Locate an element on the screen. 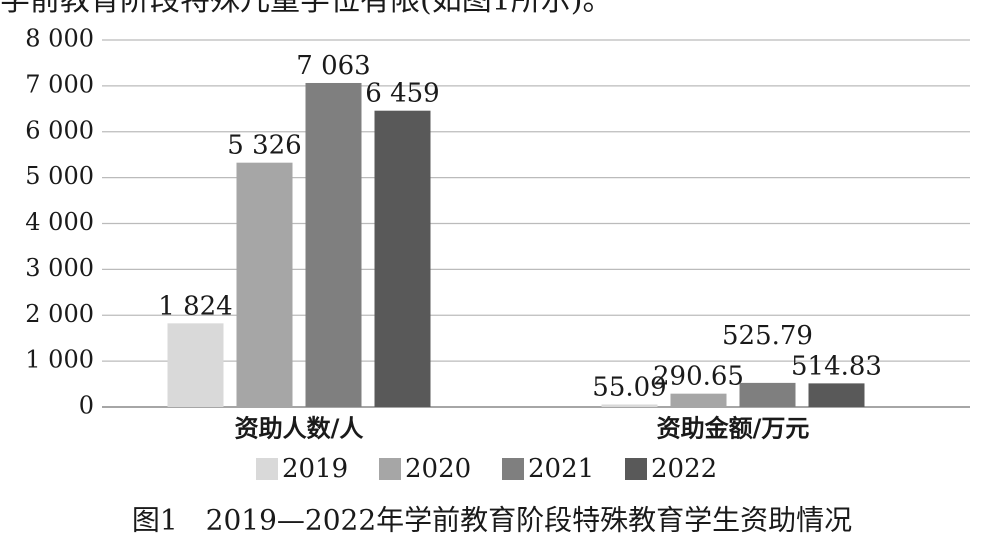 The height and width of the screenshot is (560, 985). intro-text: 学前教育阶段特殊儿童学位有限(如图1所示)。 is located at coordinates (306, 9).